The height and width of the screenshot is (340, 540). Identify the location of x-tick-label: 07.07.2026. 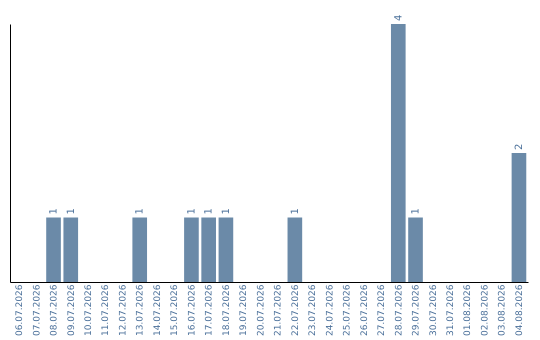
(37, 310).